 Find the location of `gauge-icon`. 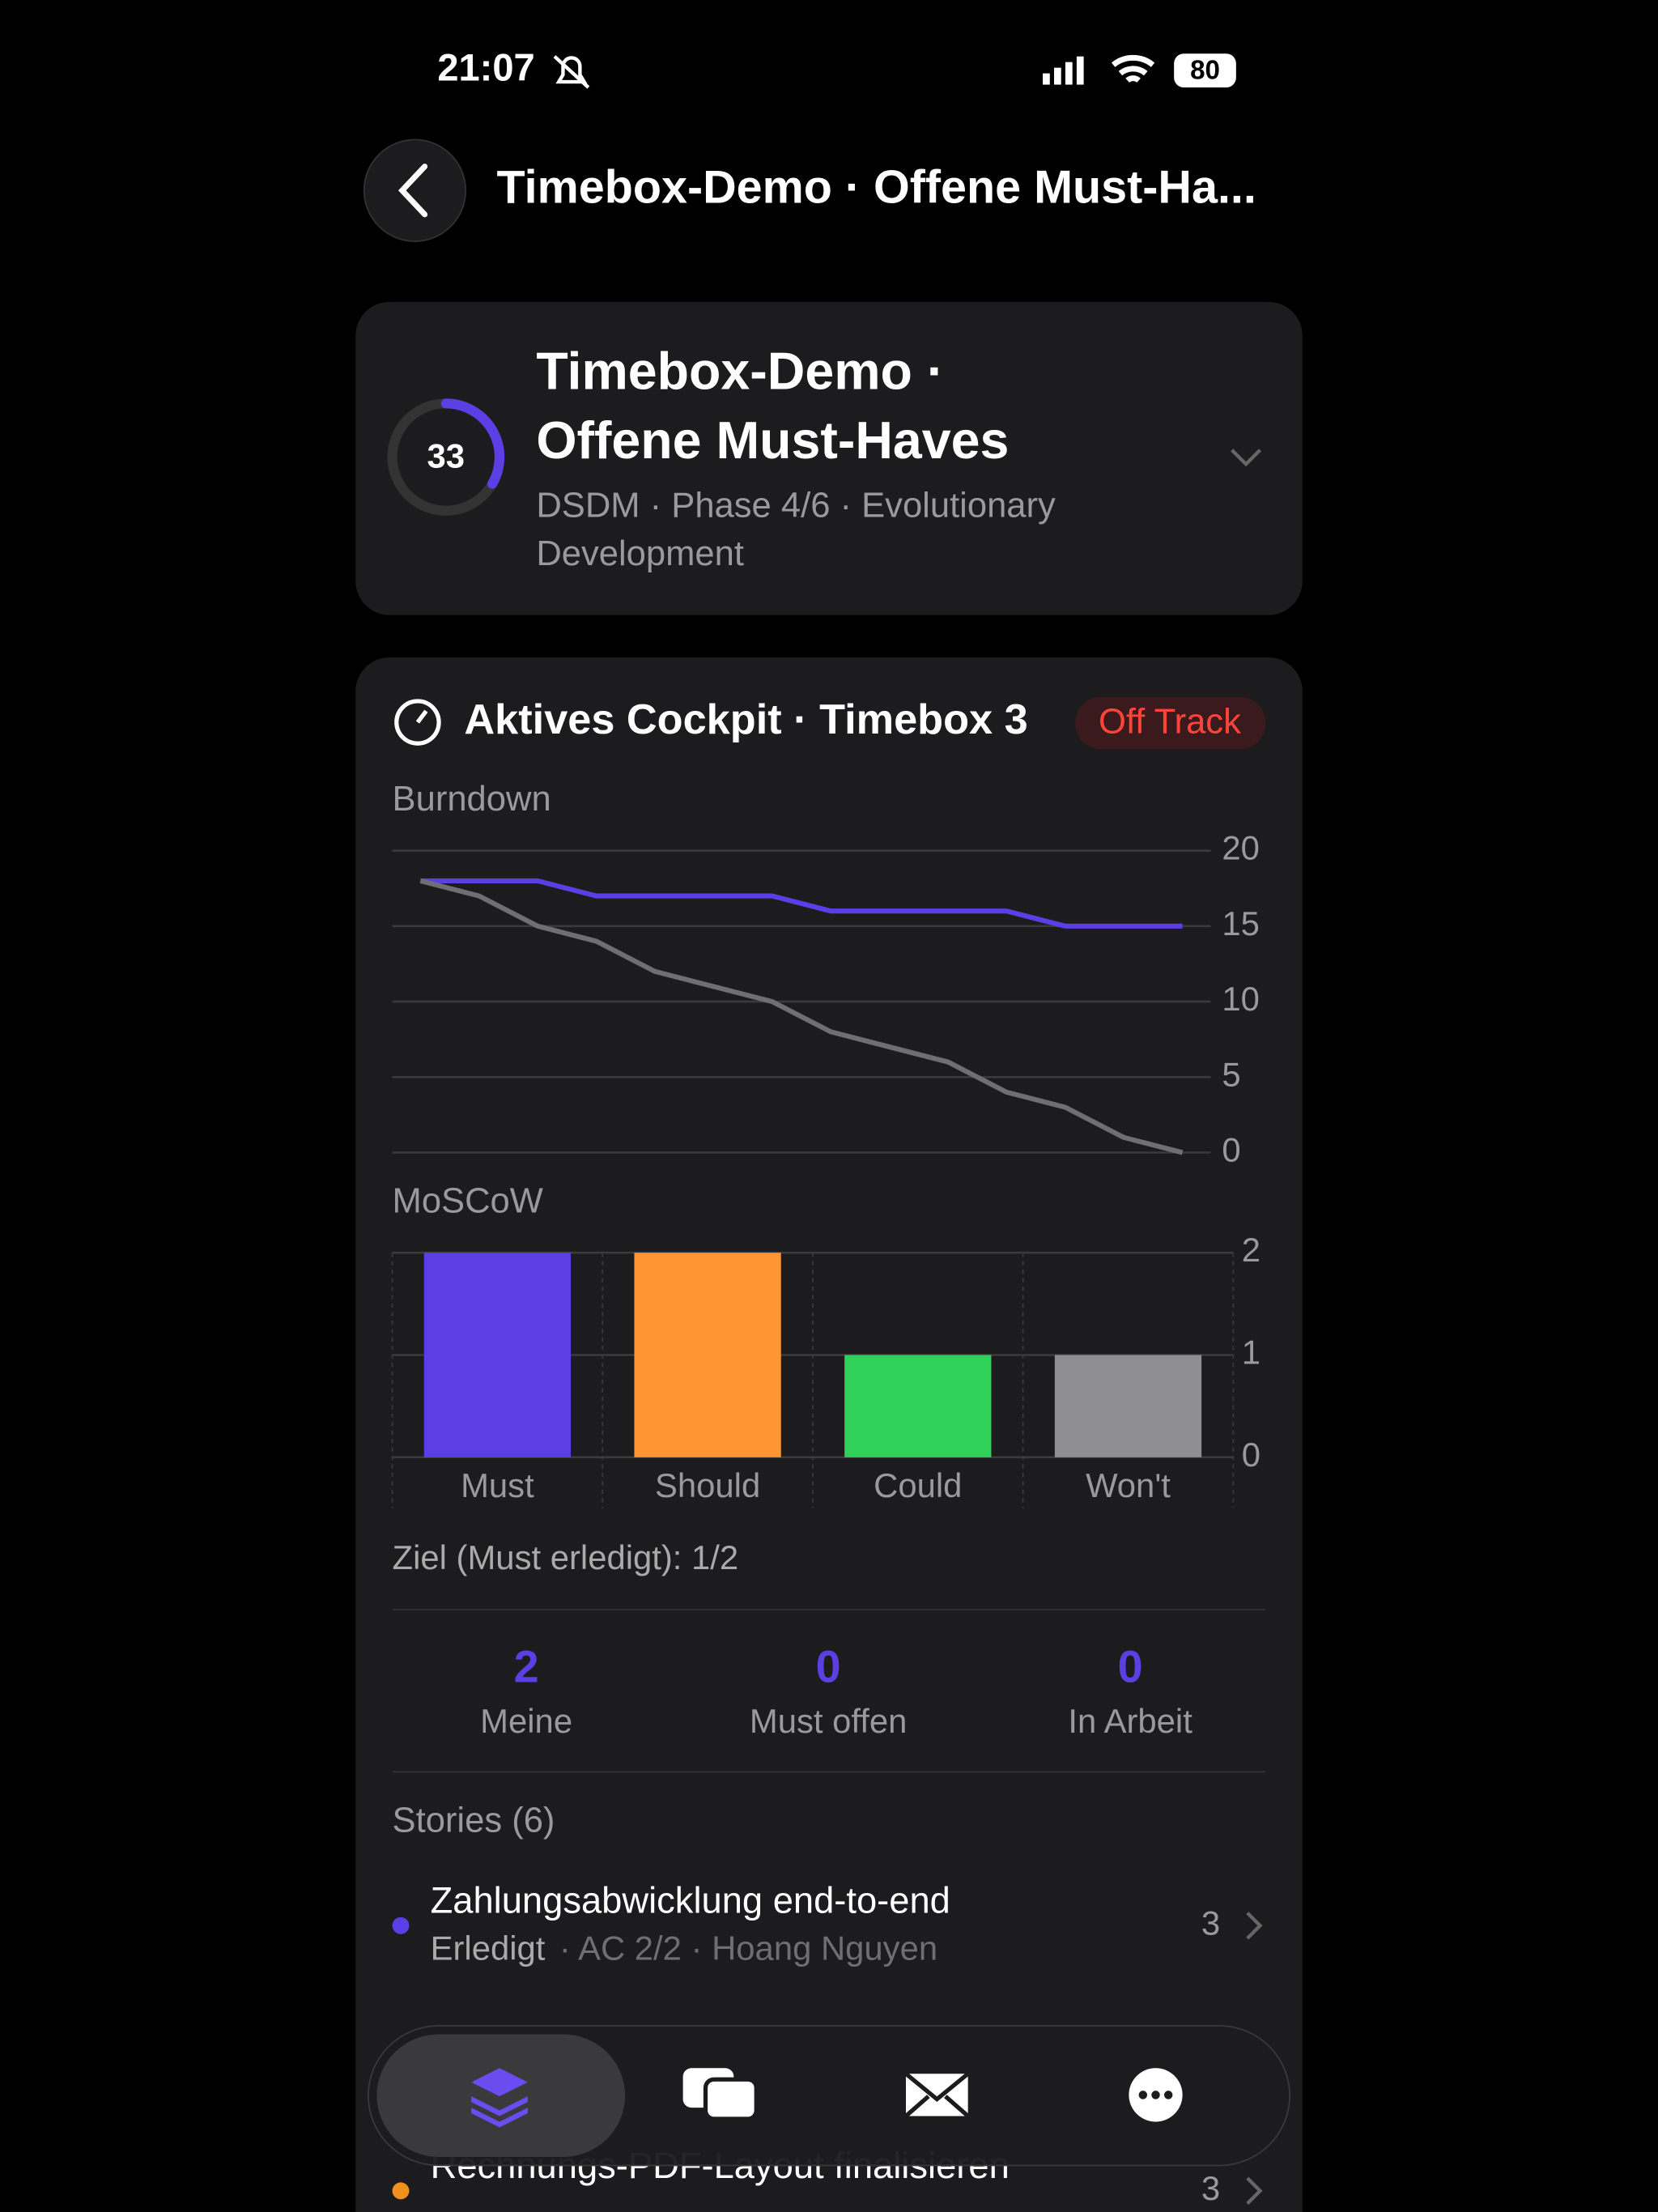

gauge-icon is located at coordinates (417, 723).